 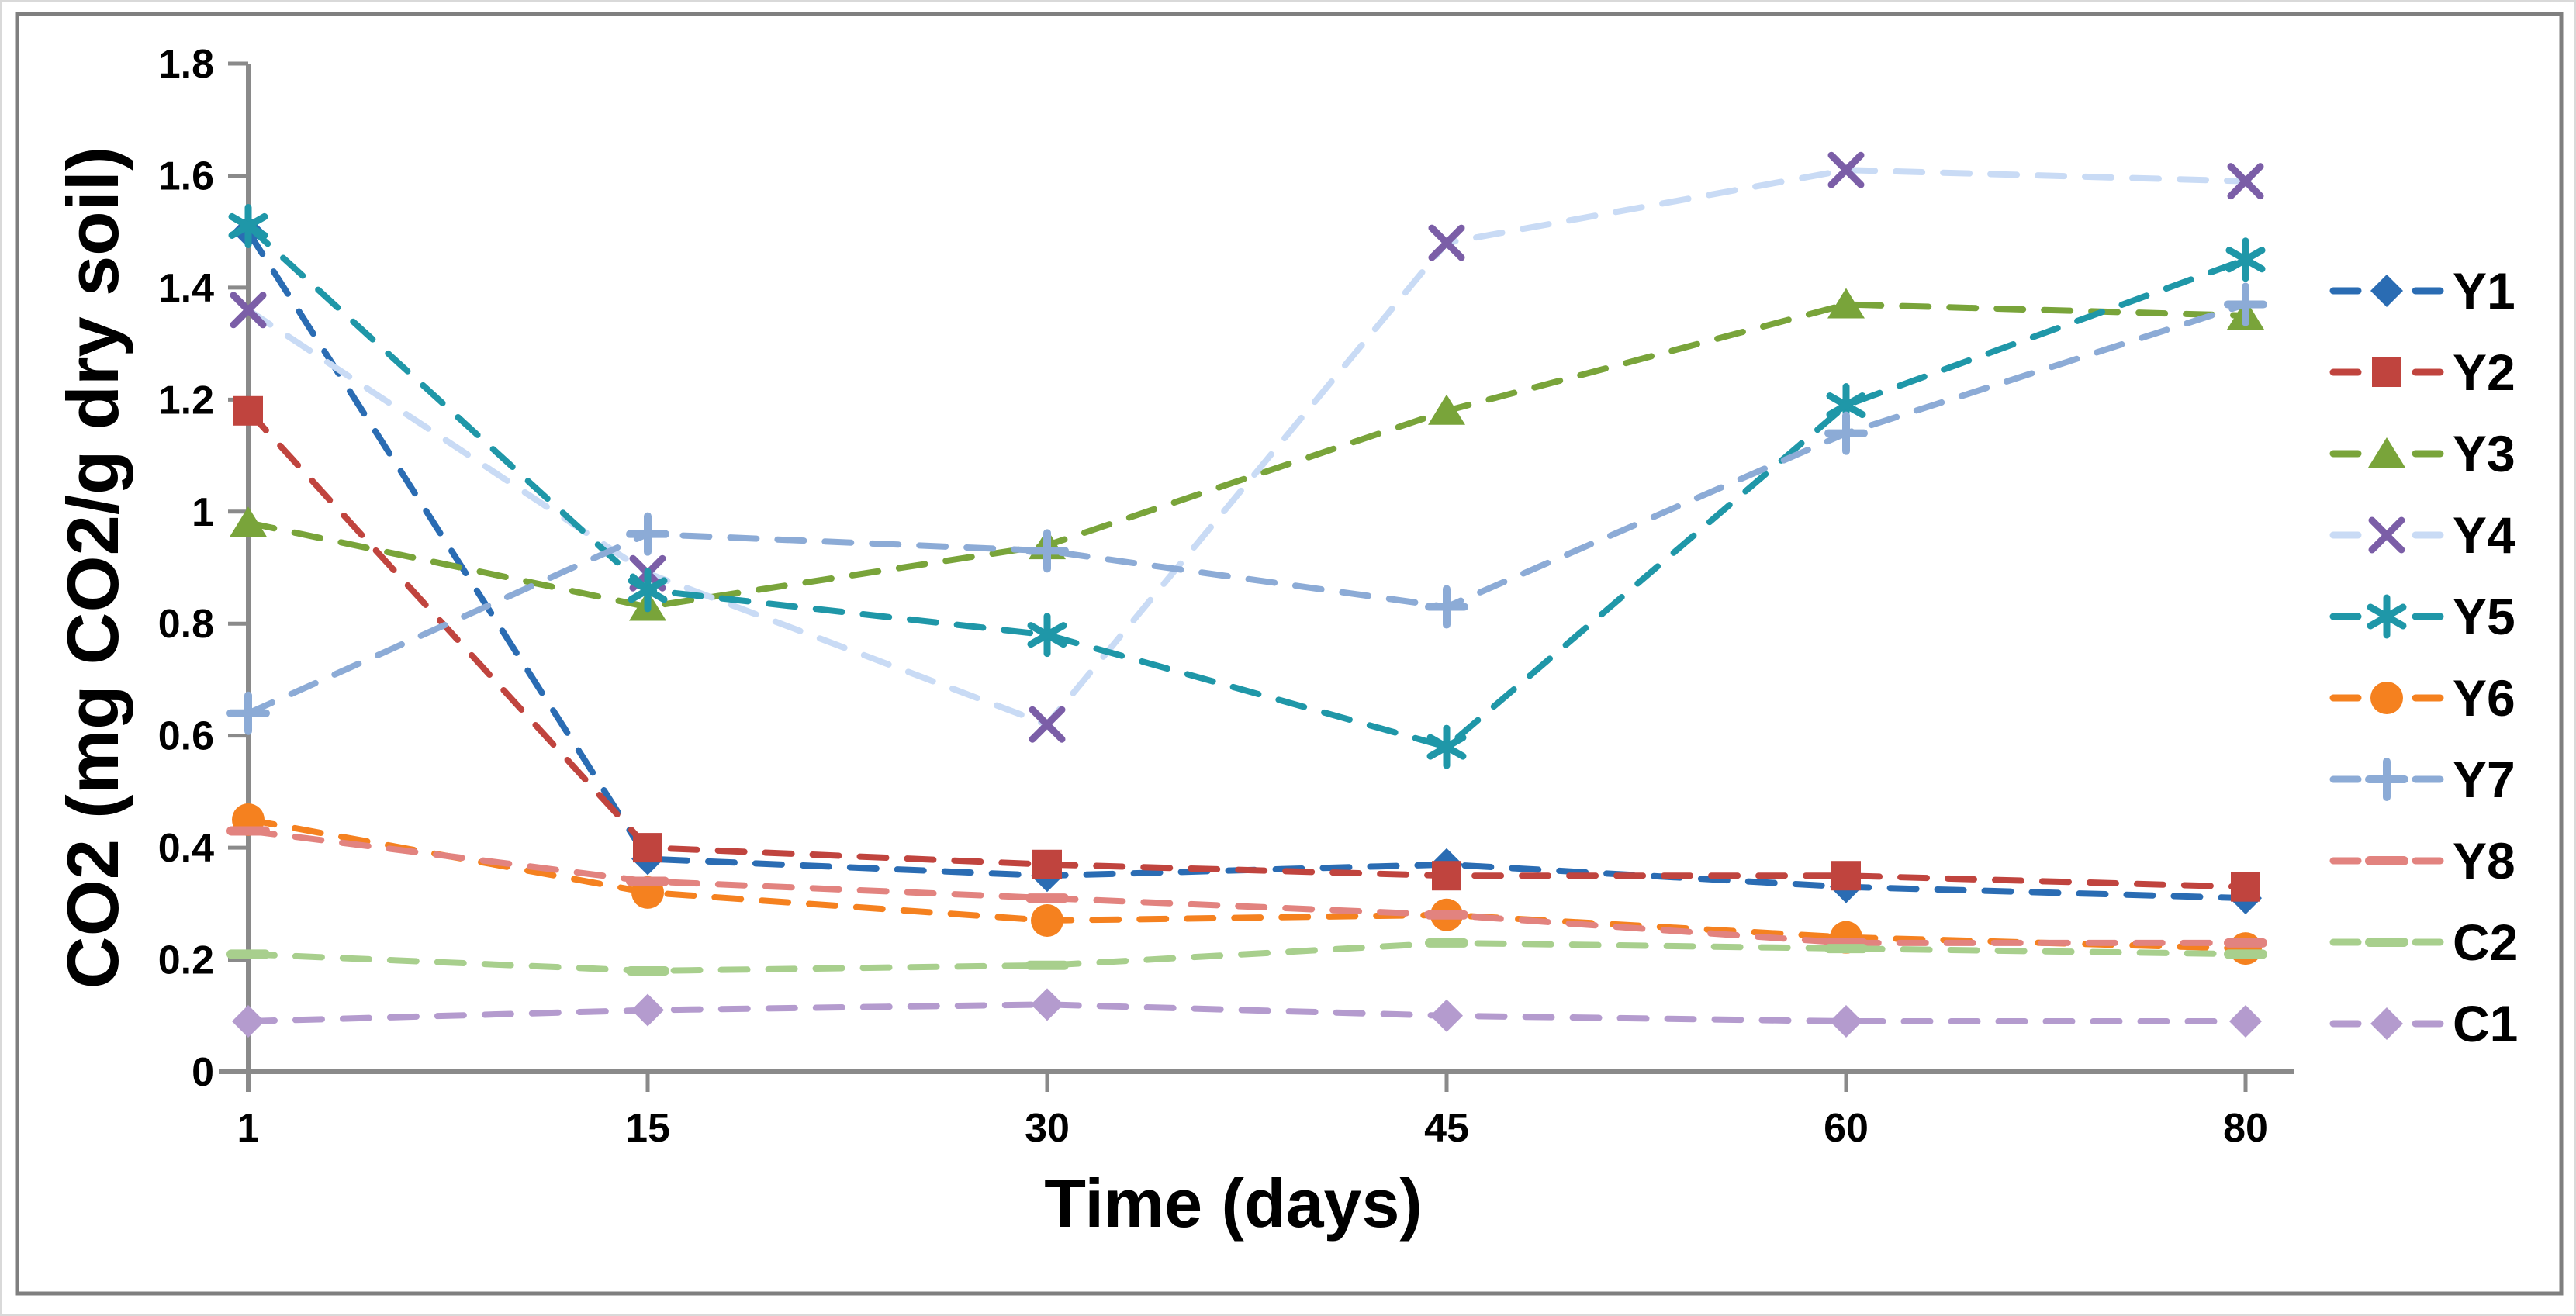 What do you see at coordinates (2485, 942) in the screenshot?
I see `legend-label-C2: C2` at bounding box center [2485, 942].